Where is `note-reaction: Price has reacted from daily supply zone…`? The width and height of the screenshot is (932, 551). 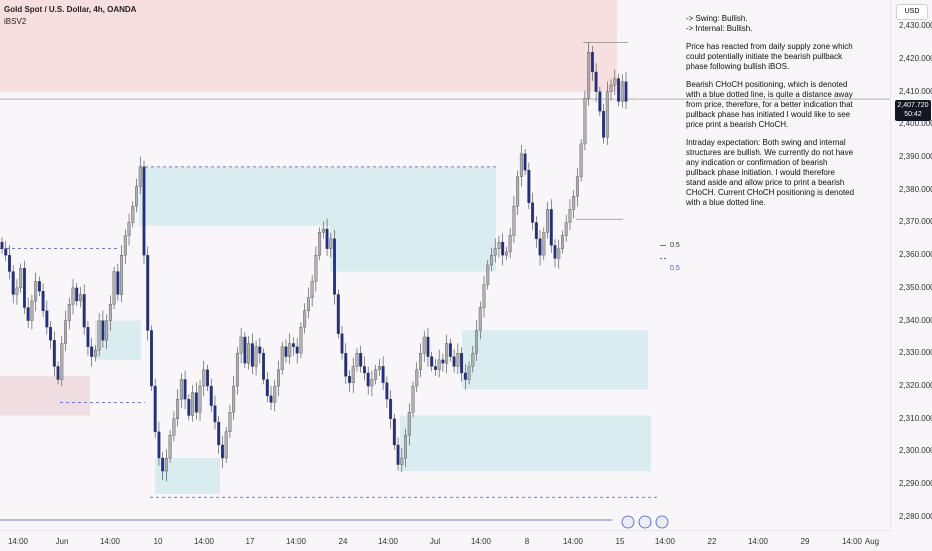
note-reaction: Price has reacted from daily supply zone… is located at coordinates (769, 56).